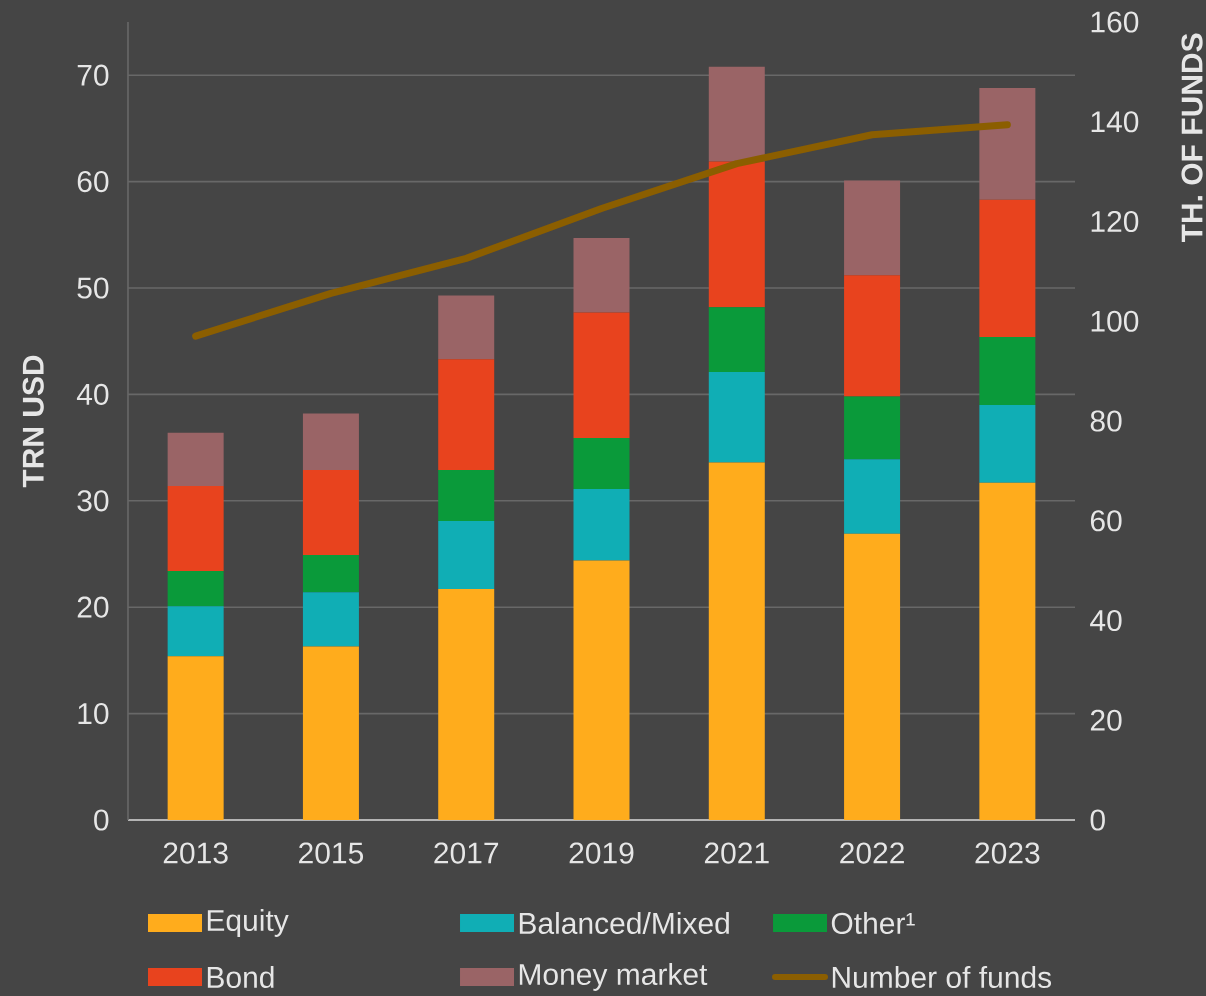  What do you see at coordinates (1106, 720) in the screenshot?
I see `y2-tick-label: 20` at bounding box center [1106, 720].